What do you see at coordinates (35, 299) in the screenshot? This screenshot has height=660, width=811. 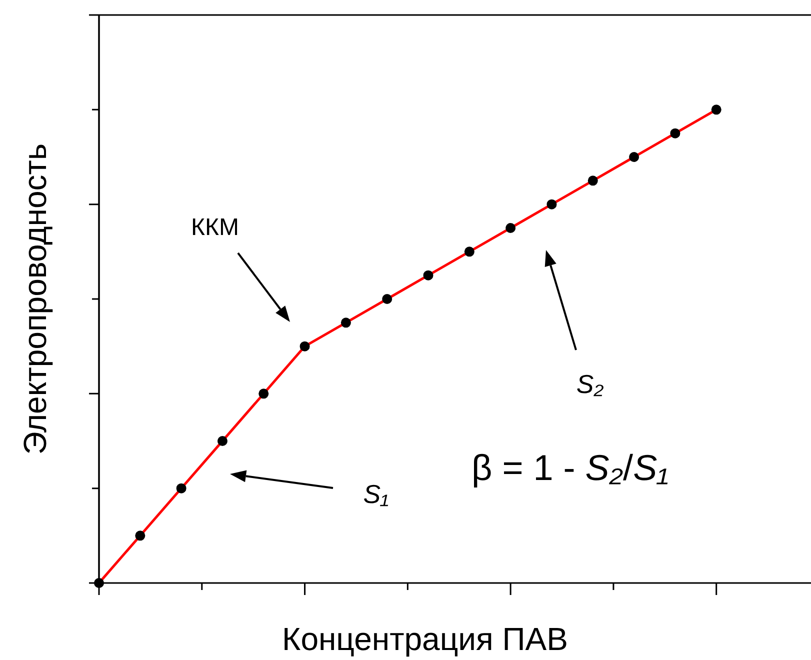 I see `y-axis-title: Электропроводность` at bounding box center [35, 299].